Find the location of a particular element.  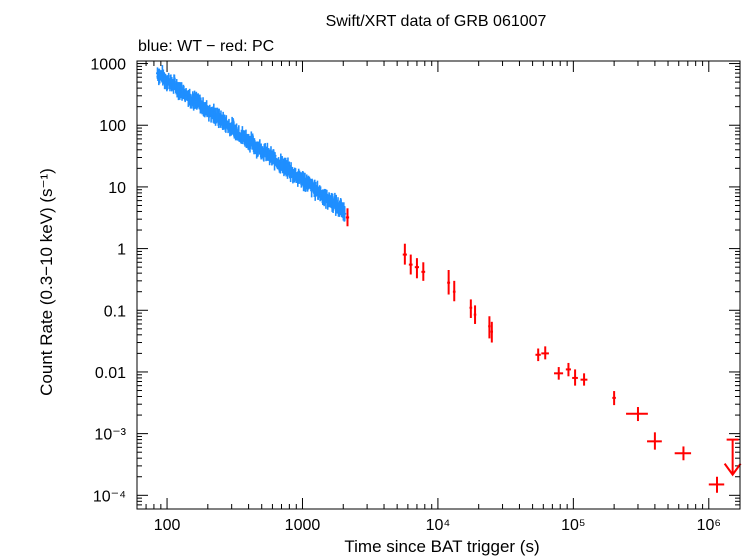

y-tick-label: 0.01 is located at coordinates (110, 373).